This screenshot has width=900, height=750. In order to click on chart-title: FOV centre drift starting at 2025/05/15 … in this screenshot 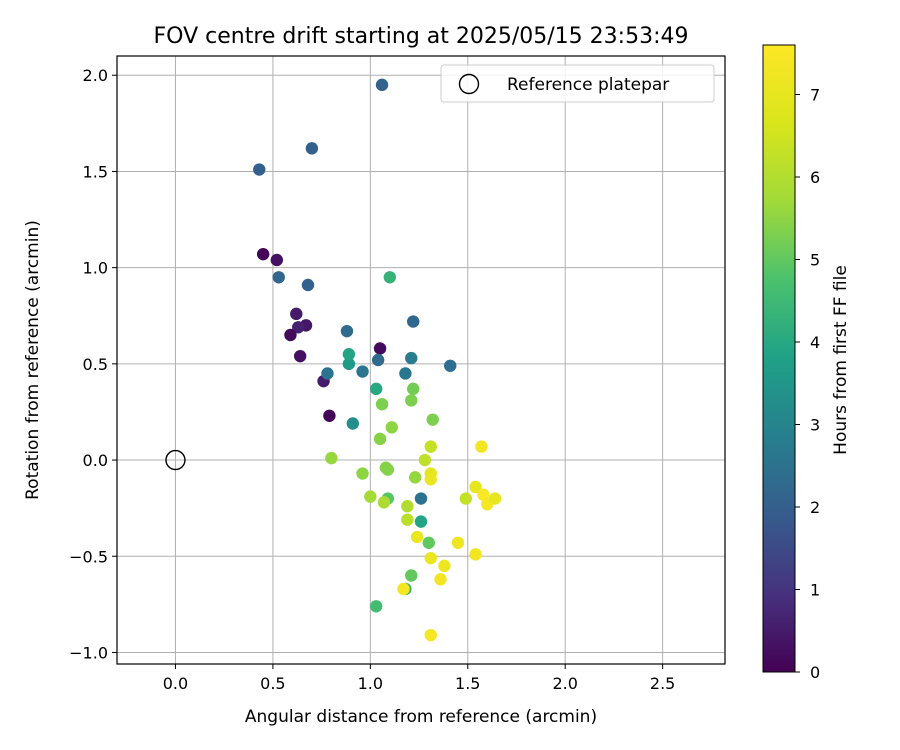, I will do `click(421, 36)`.